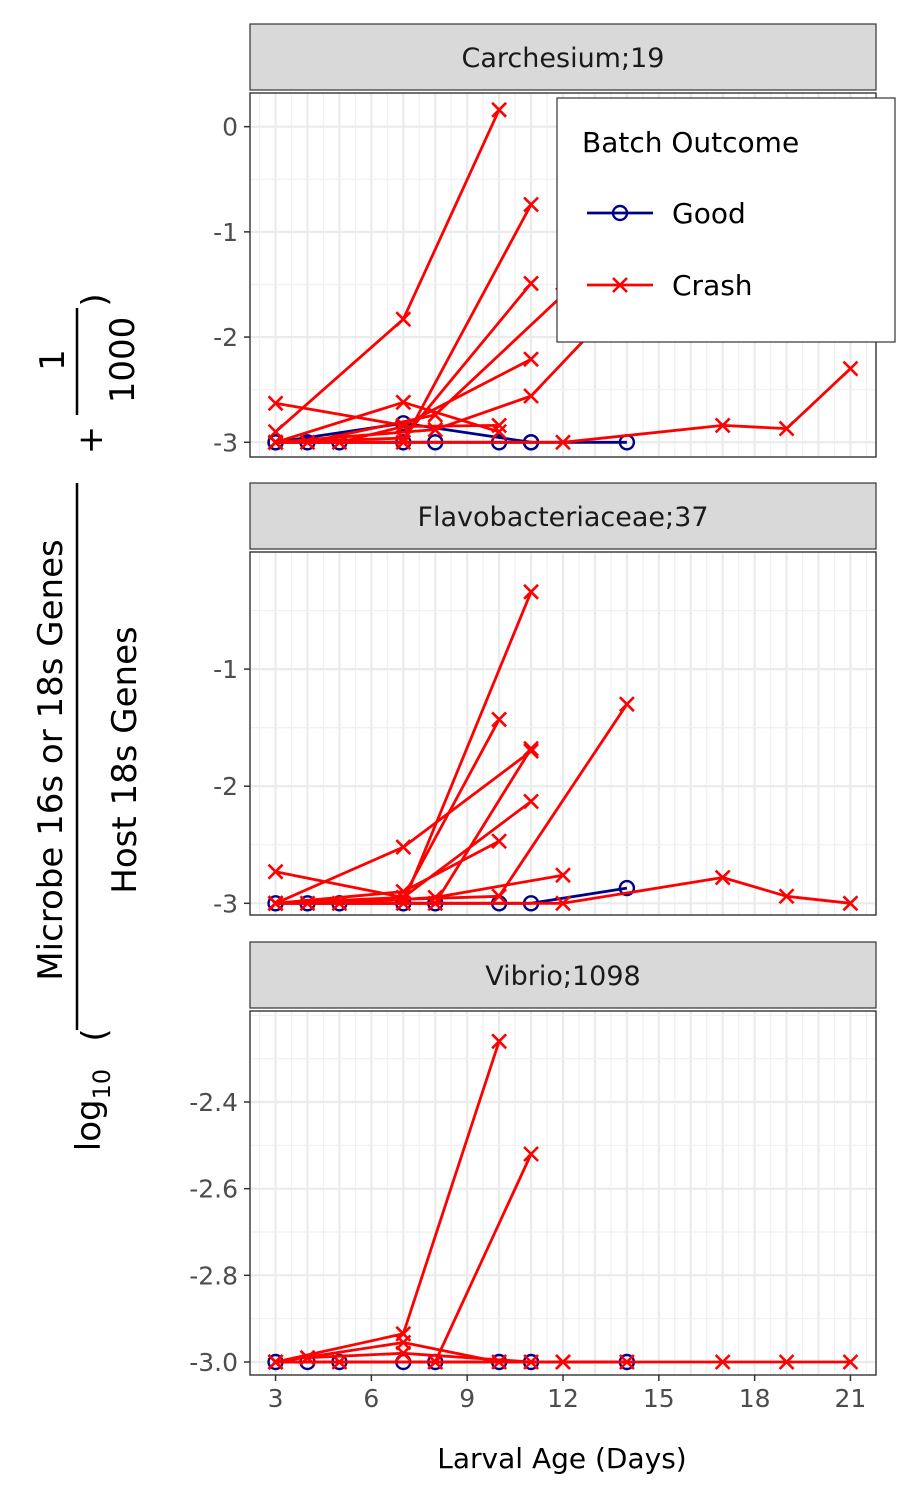 Image resolution: width=900 pixels, height=1500 pixels. I want to click on y-tick-label: -2.4, so click(213, 1102).